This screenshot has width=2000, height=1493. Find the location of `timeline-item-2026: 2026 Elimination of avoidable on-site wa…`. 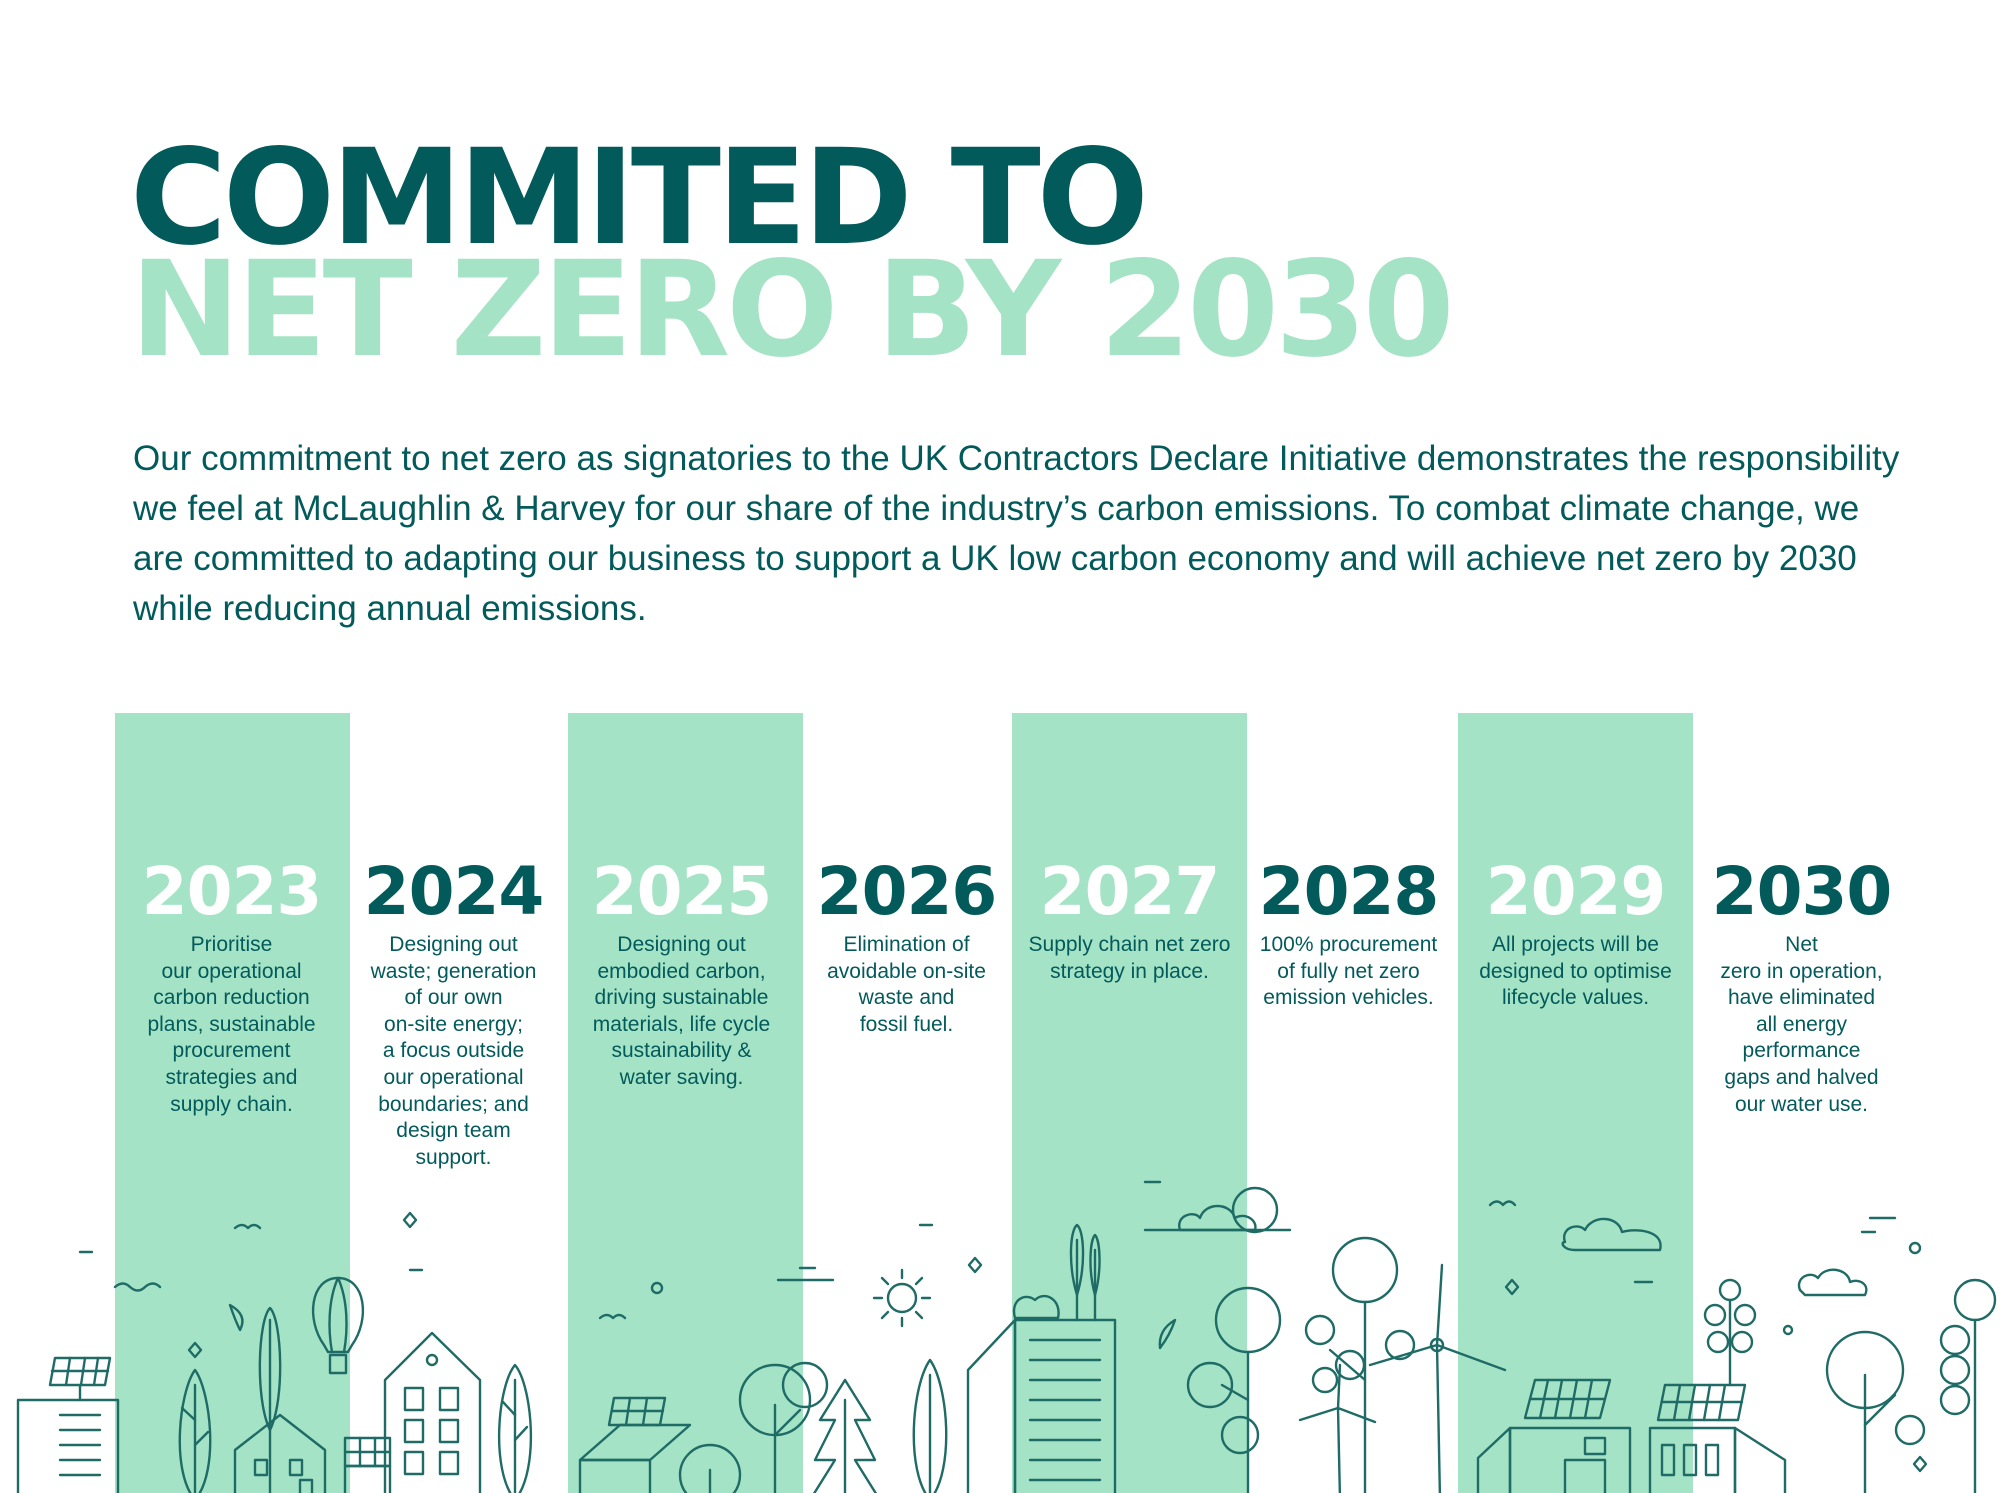

timeline-item-2026: 2026 Elimination of avoidable on-site wa… is located at coordinates (906, 945).